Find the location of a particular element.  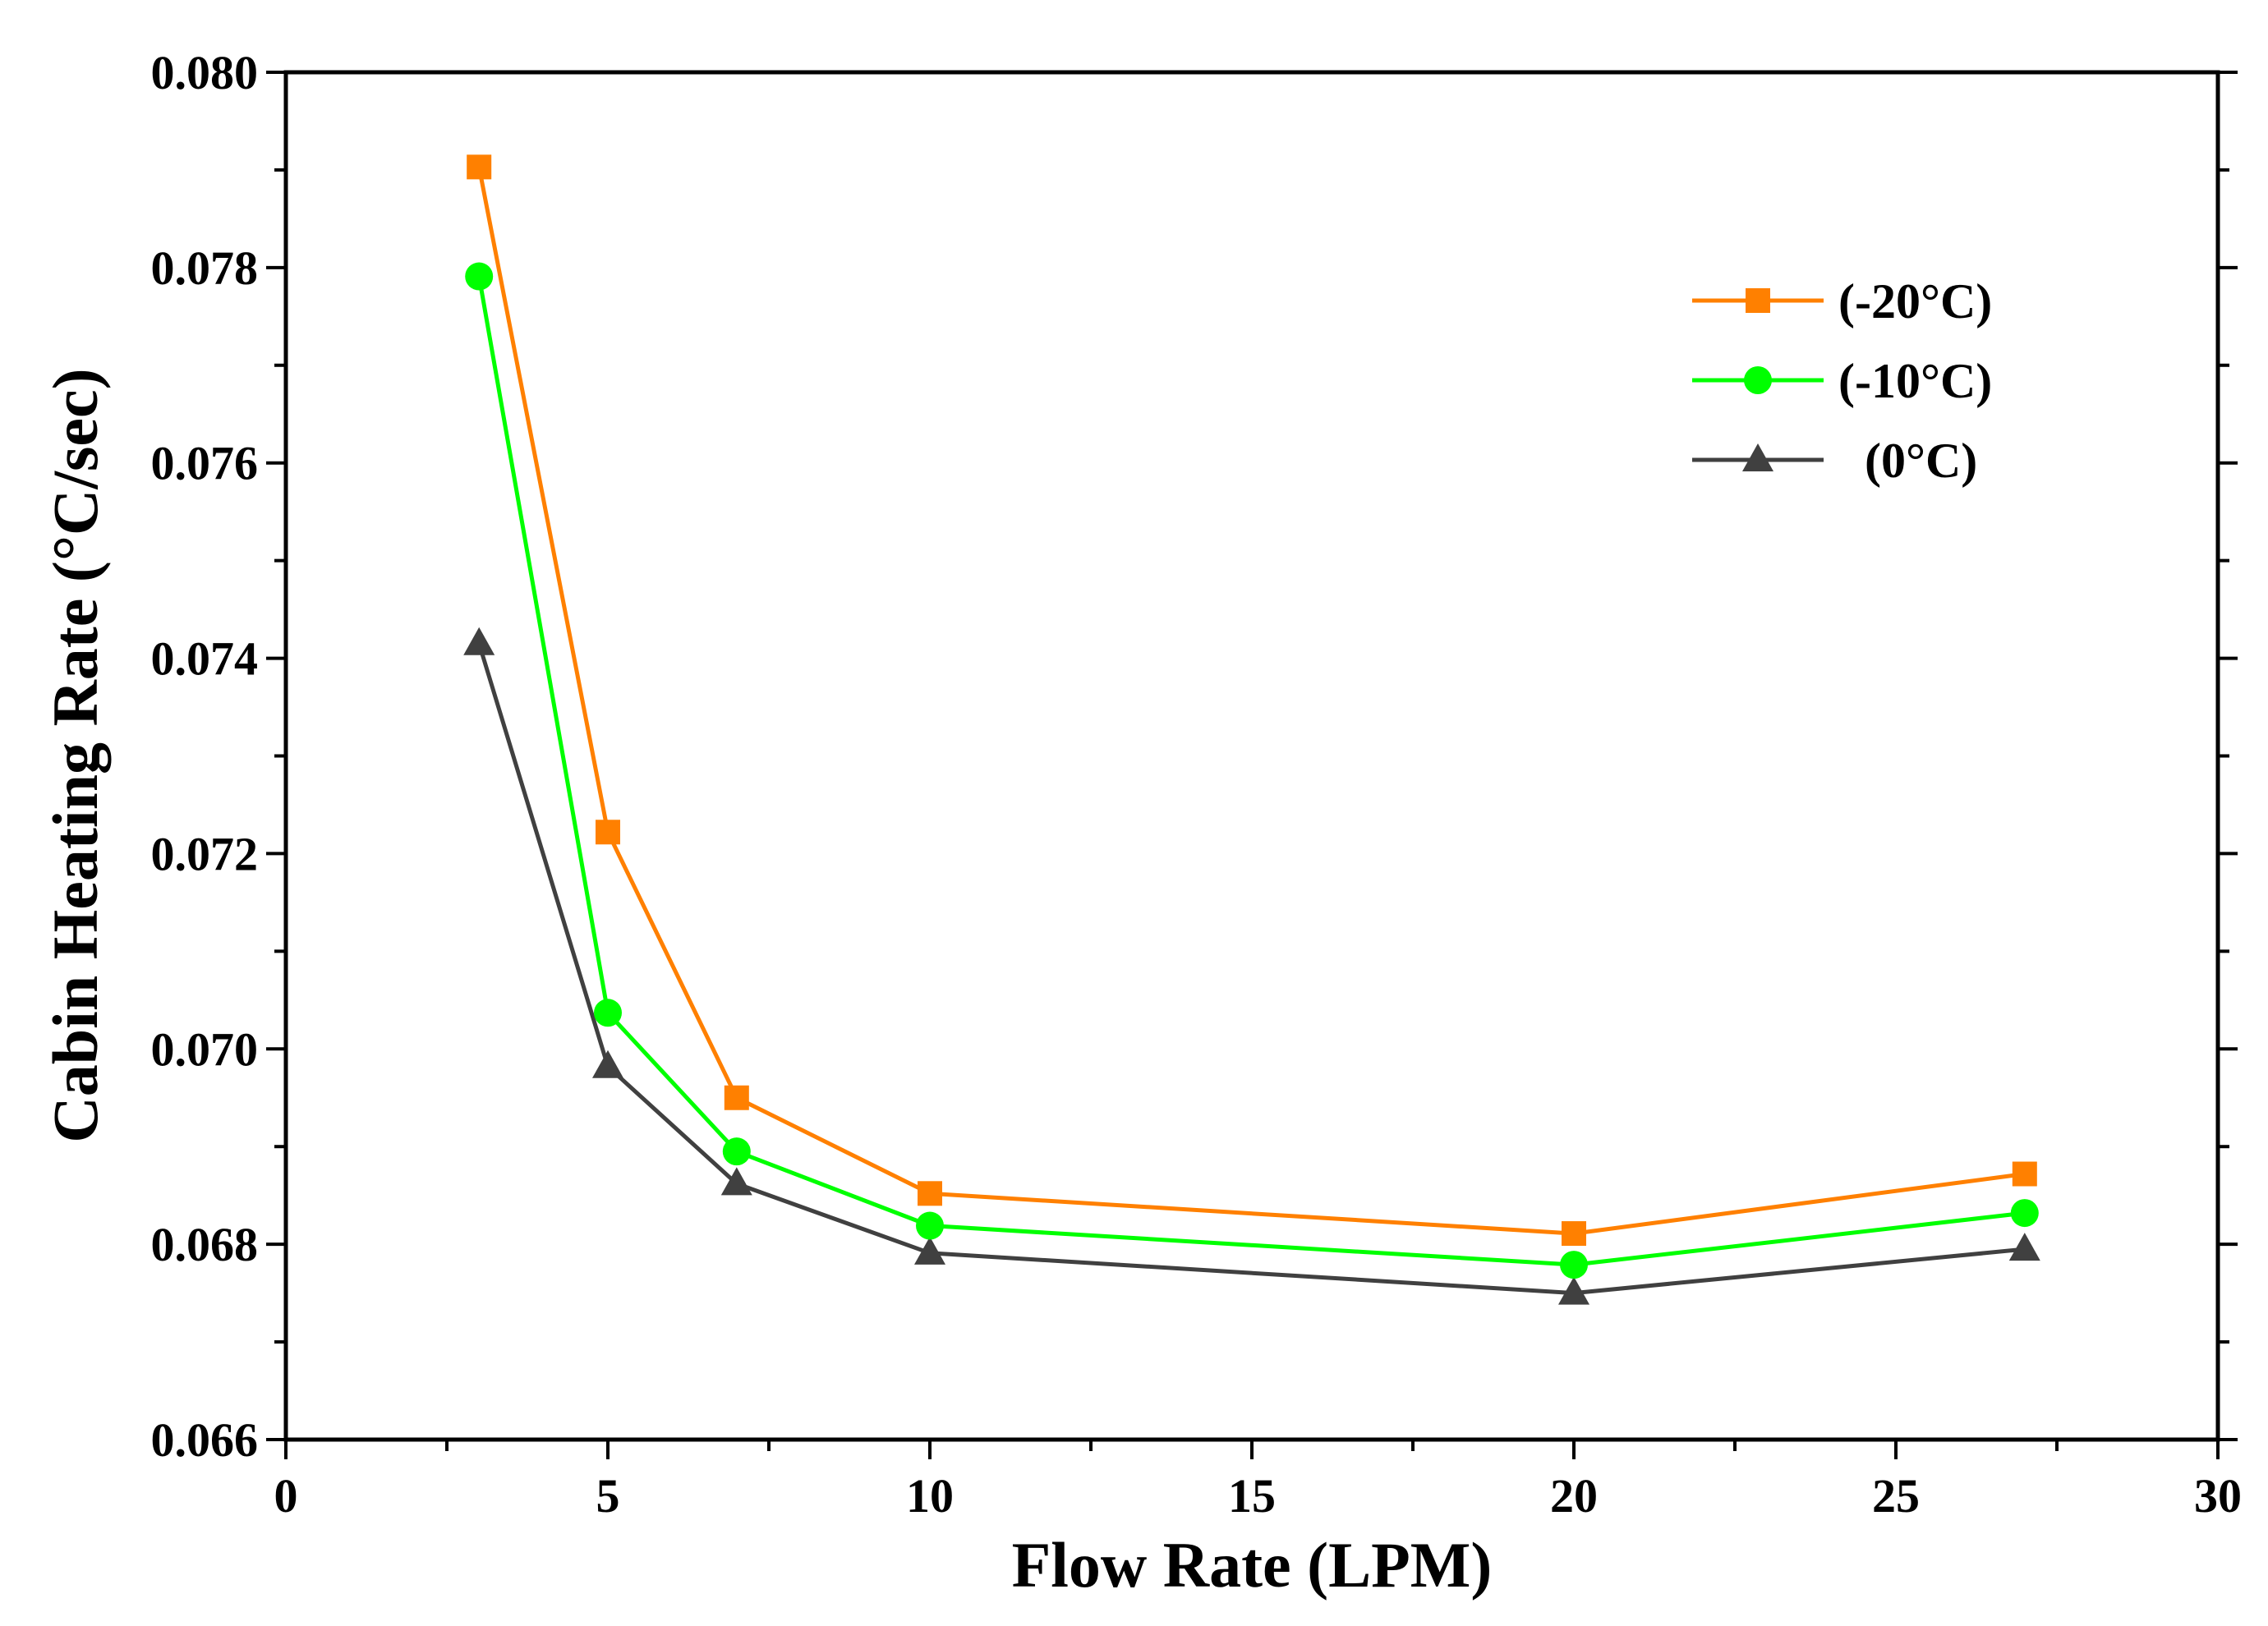

x-tick-label: 0 is located at coordinates (286, 1496).